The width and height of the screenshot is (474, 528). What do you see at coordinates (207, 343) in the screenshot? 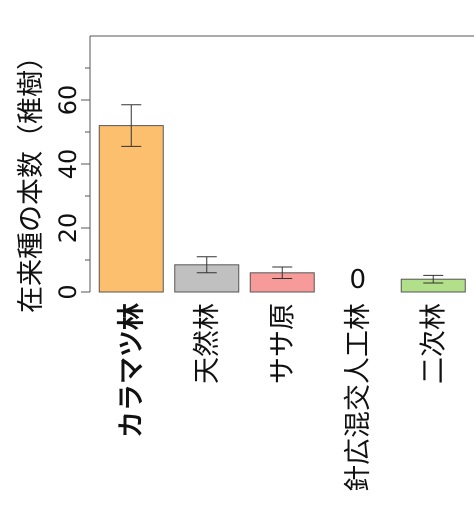
I see `x-tick-label: 天然林` at bounding box center [207, 343].